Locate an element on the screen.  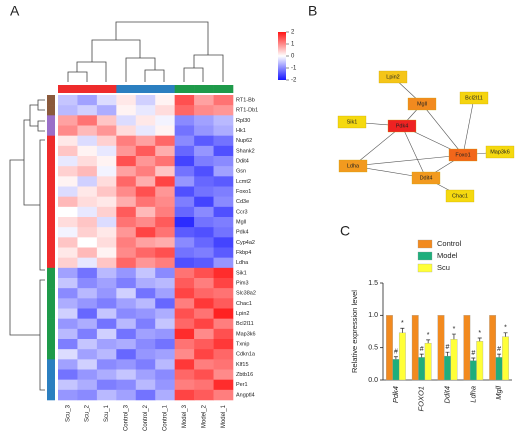
row-label: Ccr3 is located at coordinates (242, 212).